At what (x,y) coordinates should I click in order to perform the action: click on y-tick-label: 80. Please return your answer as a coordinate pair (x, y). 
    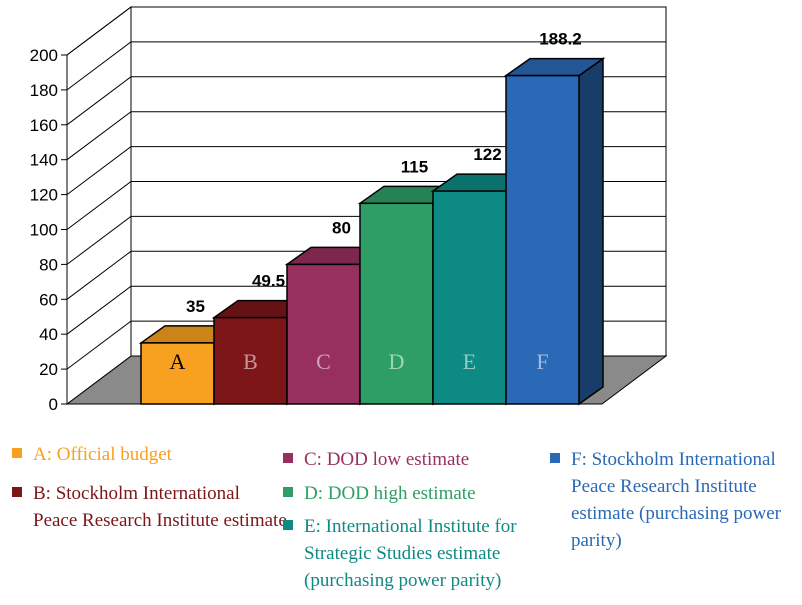
    Looking at the image, I should click on (48, 264).